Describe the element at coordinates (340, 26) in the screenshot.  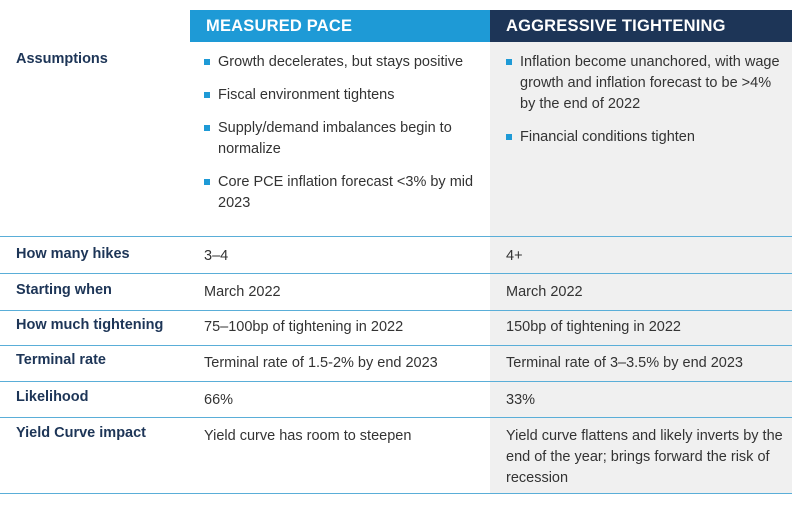
I see `measured-pace-header: MEASURED PACE` at that location.